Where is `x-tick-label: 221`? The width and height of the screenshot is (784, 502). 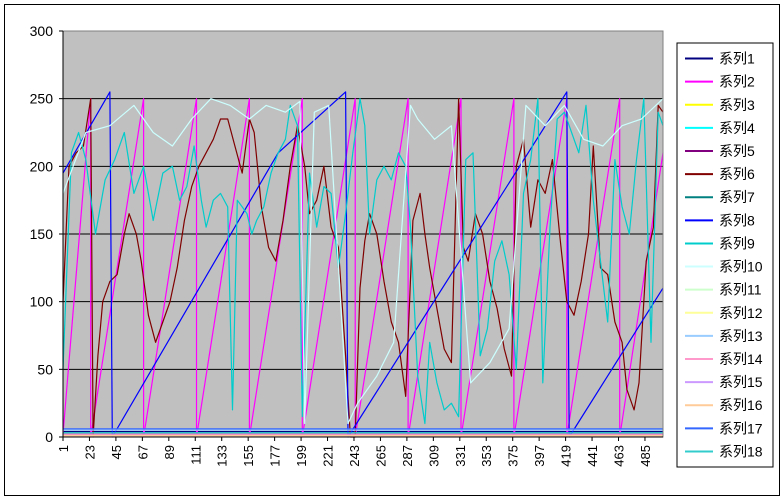 x-tick-label: 221 is located at coordinates (328, 456).